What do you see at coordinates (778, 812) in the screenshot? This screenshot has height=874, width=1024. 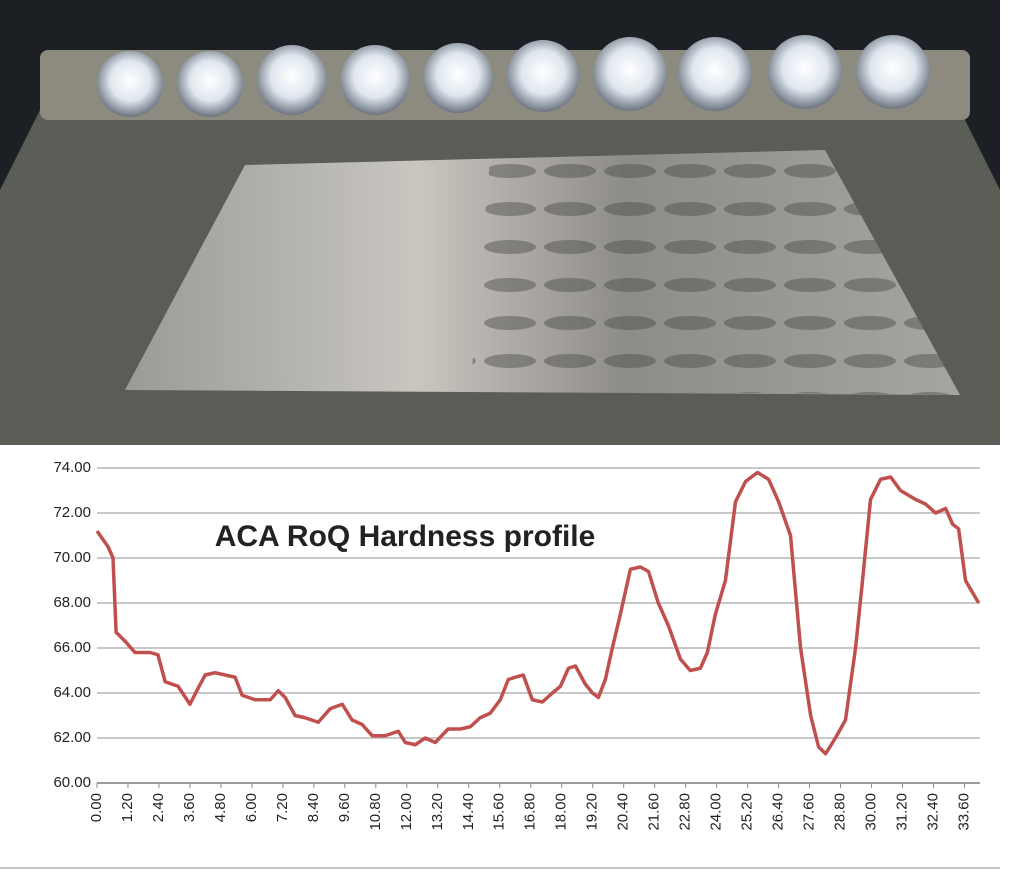 I see `x-tick-label: 26.40` at bounding box center [778, 812].